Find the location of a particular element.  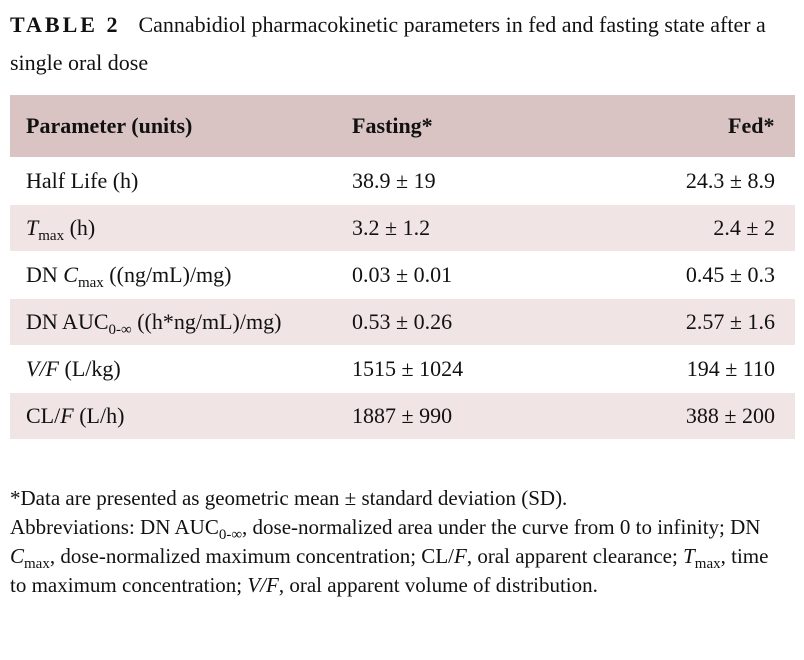

row: Tmax (h) 3.2 ± 1.2 2.4 ± 2 is located at coordinates (402, 227).